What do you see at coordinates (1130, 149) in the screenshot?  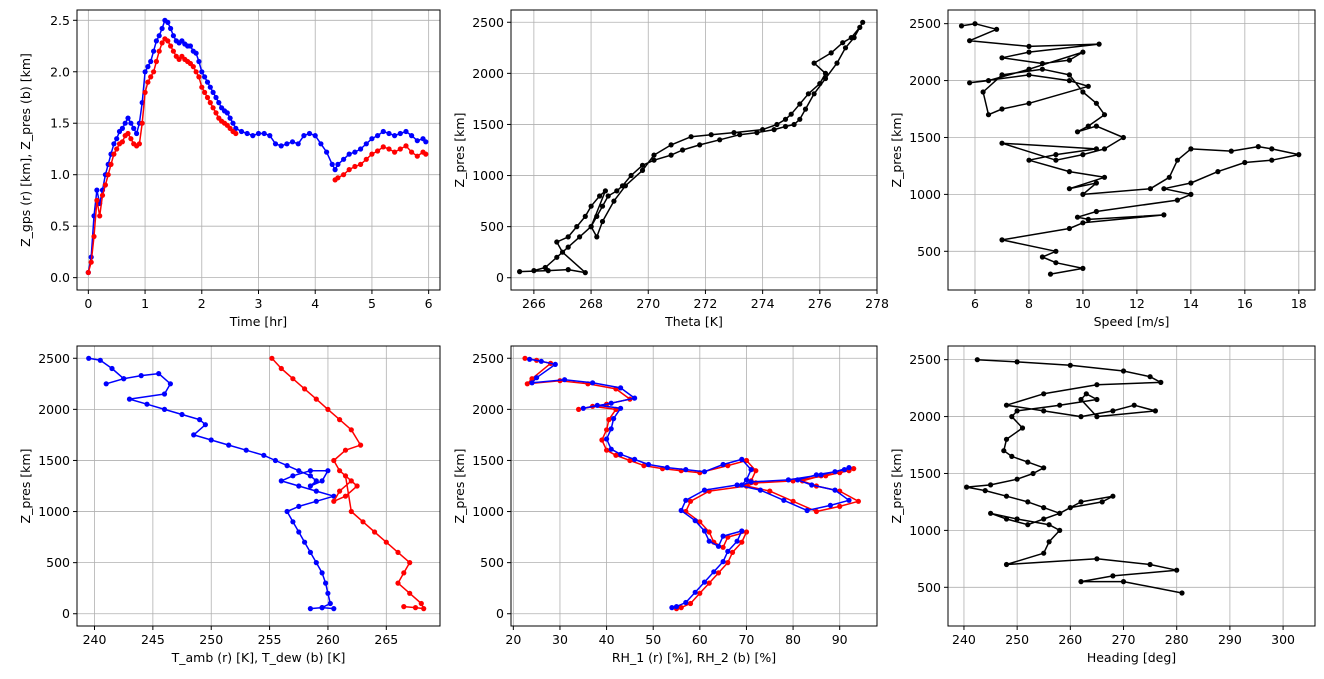 I see `plot-area` at bounding box center [1130, 149].